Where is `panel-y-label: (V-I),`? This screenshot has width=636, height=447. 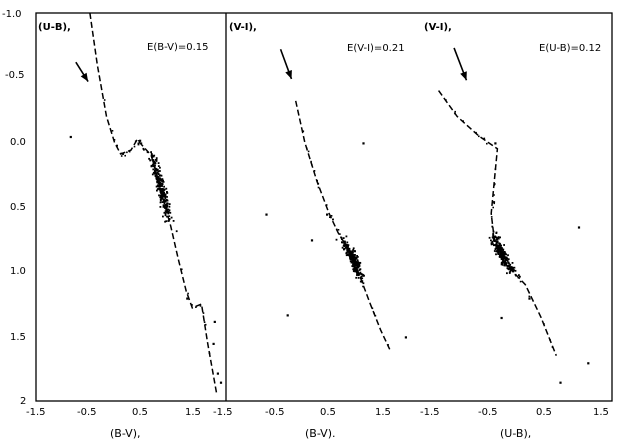 panel-y-label: (V-I), is located at coordinates (438, 27).